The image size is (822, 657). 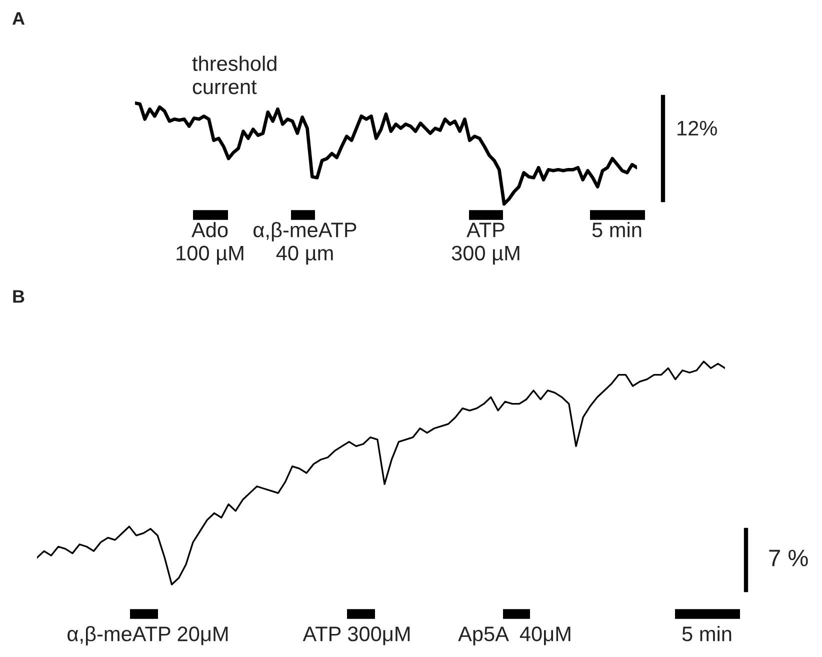 What do you see at coordinates (210, 243) in the screenshot?
I see `text: Ado 100 µM` at bounding box center [210, 243].